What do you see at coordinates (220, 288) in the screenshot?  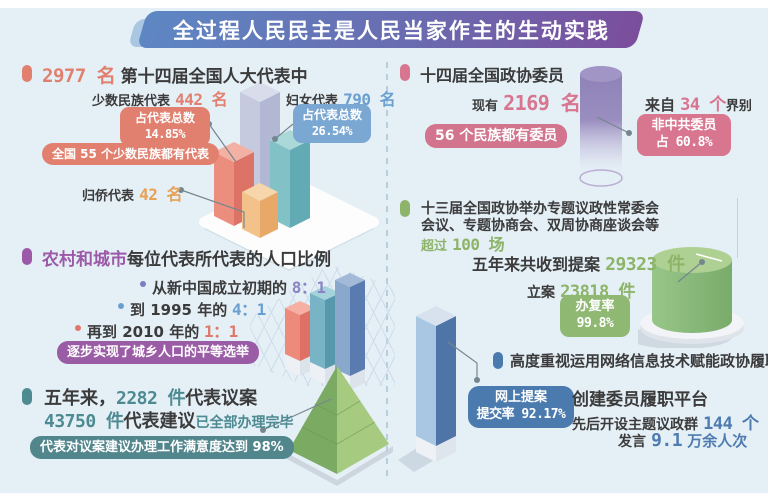 I see `ratio-item-1-text: 从新中国成立初期的` at bounding box center [220, 288].